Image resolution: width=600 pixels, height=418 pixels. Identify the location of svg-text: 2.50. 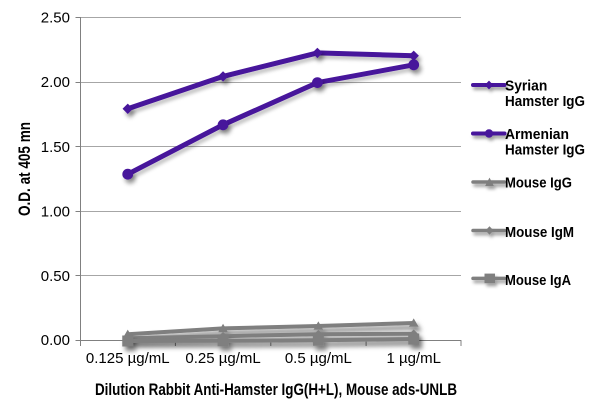
(55, 18).